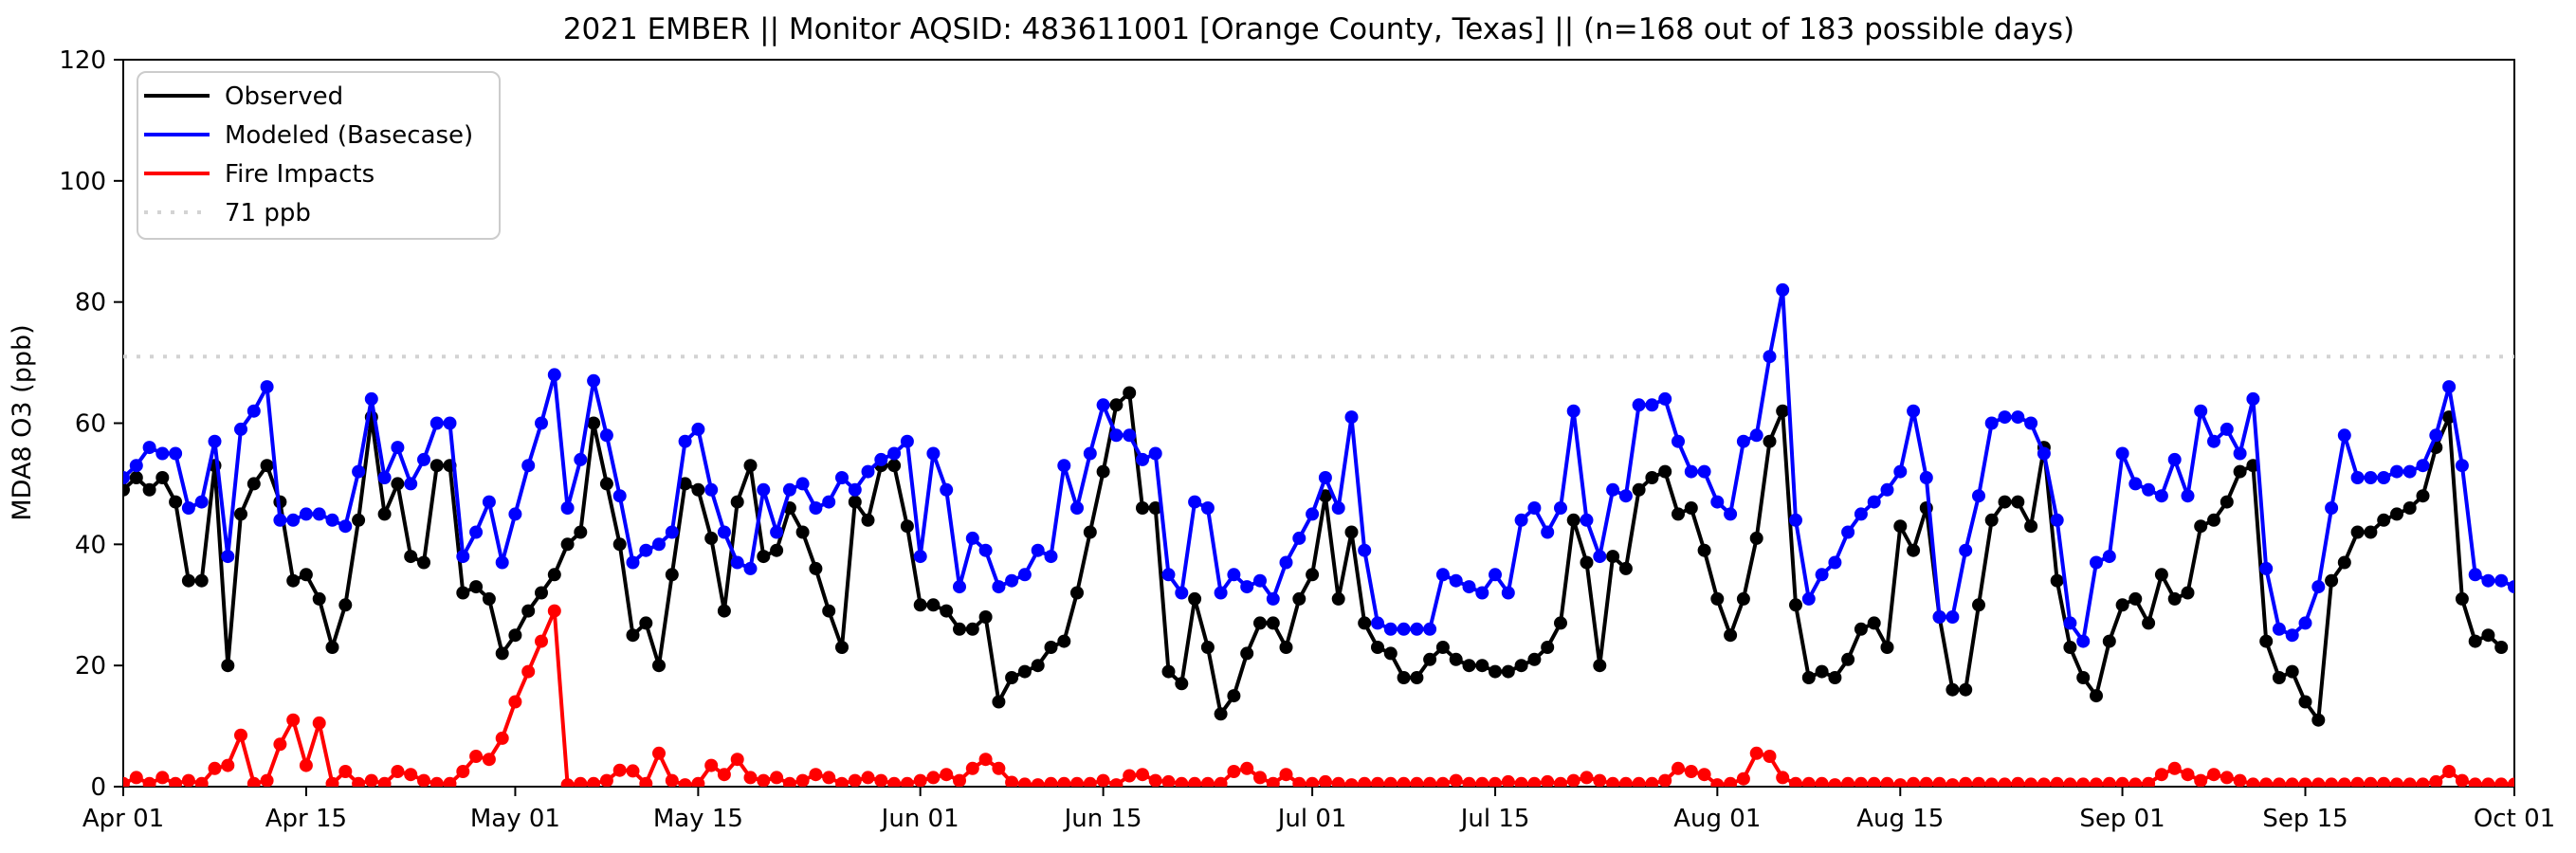 This screenshot has height=853, width=2576. Describe the element at coordinates (90, 545) in the screenshot. I see `y-axis-tick-label: 40` at that location.